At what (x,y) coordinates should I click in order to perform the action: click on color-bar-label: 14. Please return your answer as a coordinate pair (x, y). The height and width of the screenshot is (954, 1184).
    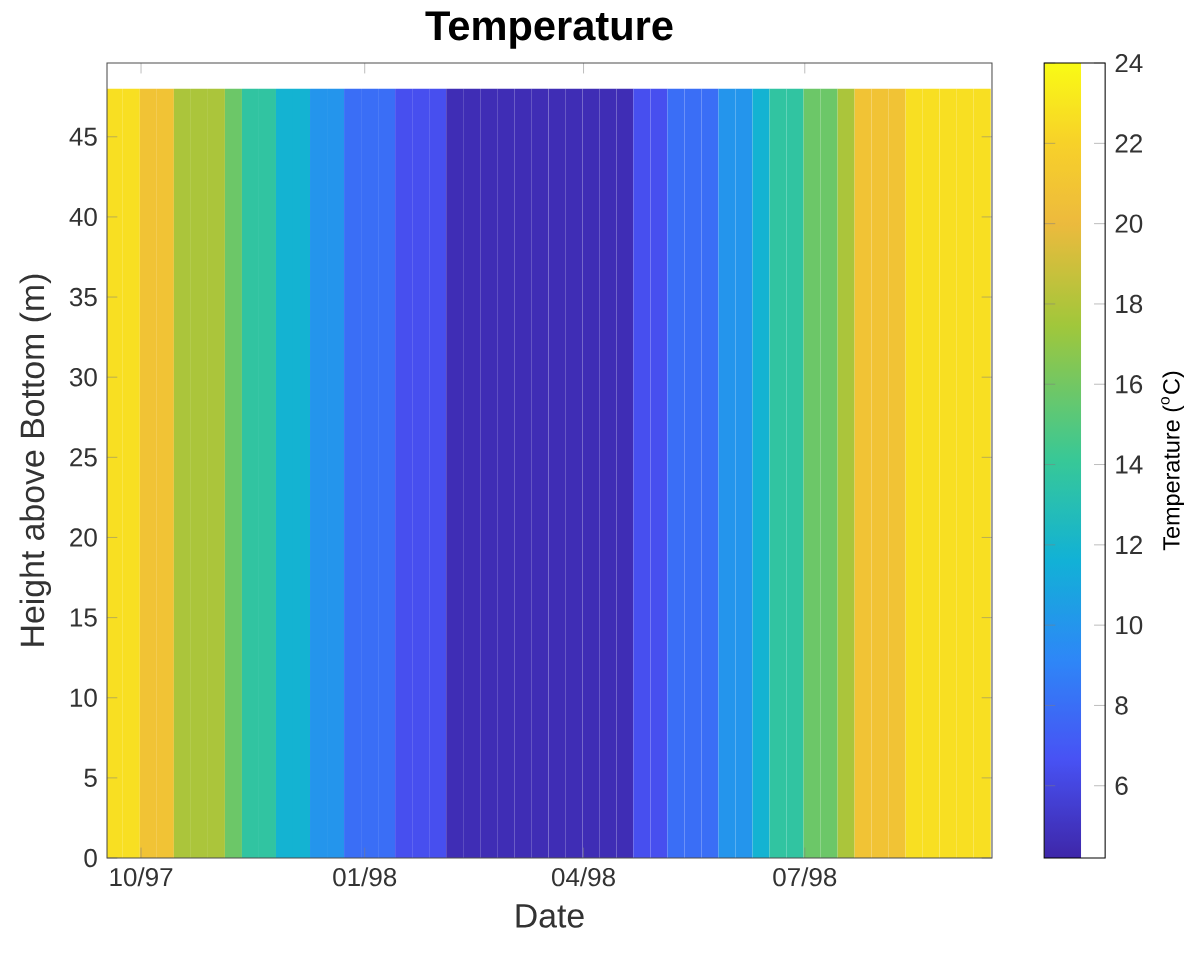
    Looking at the image, I should click on (1129, 464).